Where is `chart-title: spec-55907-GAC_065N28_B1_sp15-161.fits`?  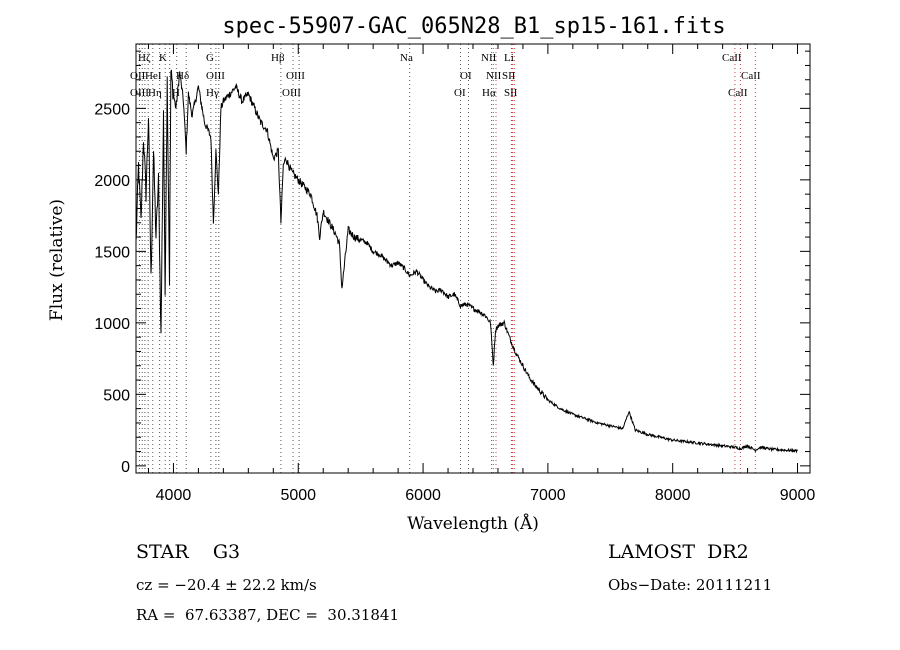 chart-title: spec-55907-GAC_065N28_B1_sp15-161.fits is located at coordinates (473, 26).